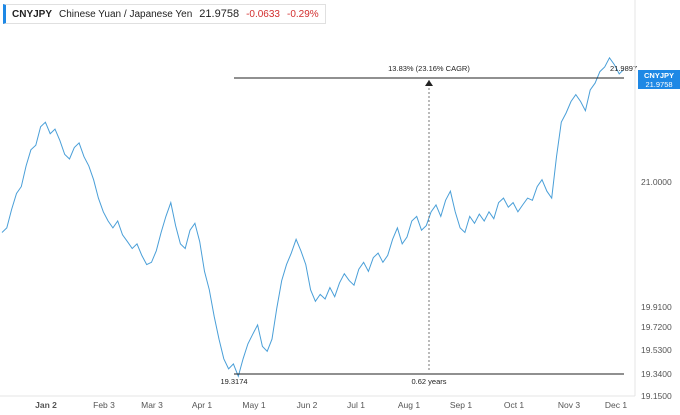 This screenshot has height=415, width=680. What do you see at coordinates (659, 75) in the screenshot?
I see `price-badge-symbol: CNYJPY` at bounding box center [659, 75].